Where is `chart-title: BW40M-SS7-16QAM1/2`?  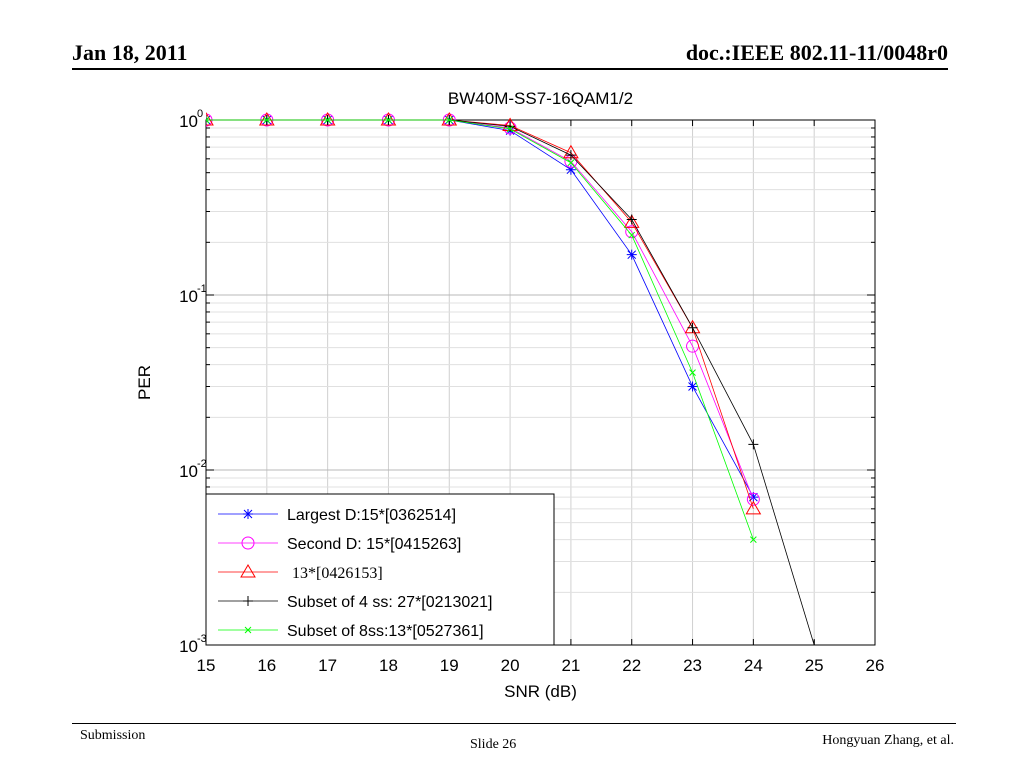 chart-title: BW40M-SS7-16QAM1/2 is located at coordinates (540, 98).